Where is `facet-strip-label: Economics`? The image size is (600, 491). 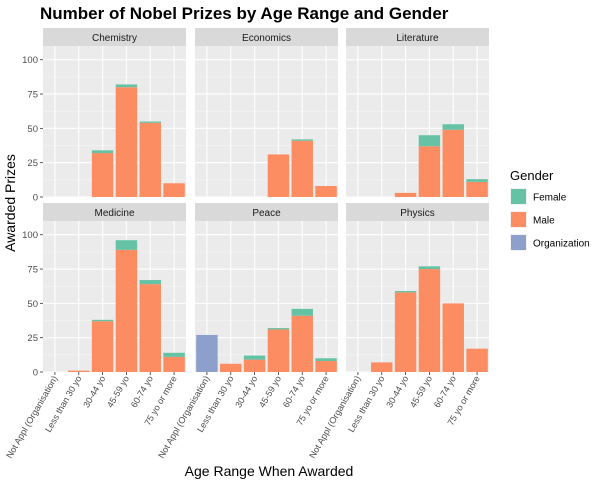
facet-strip-label: Economics is located at coordinates (266, 38).